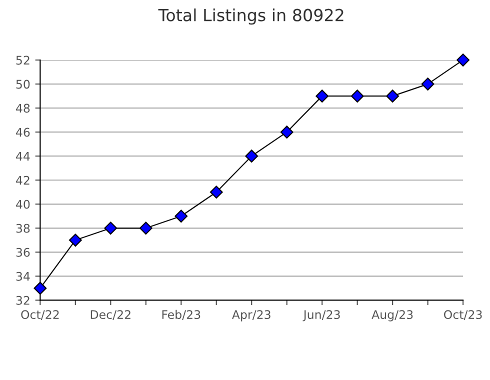  Describe the element at coordinates (321, 316) in the screenshot. I see `x-tick-label: Jun/23` at that location.